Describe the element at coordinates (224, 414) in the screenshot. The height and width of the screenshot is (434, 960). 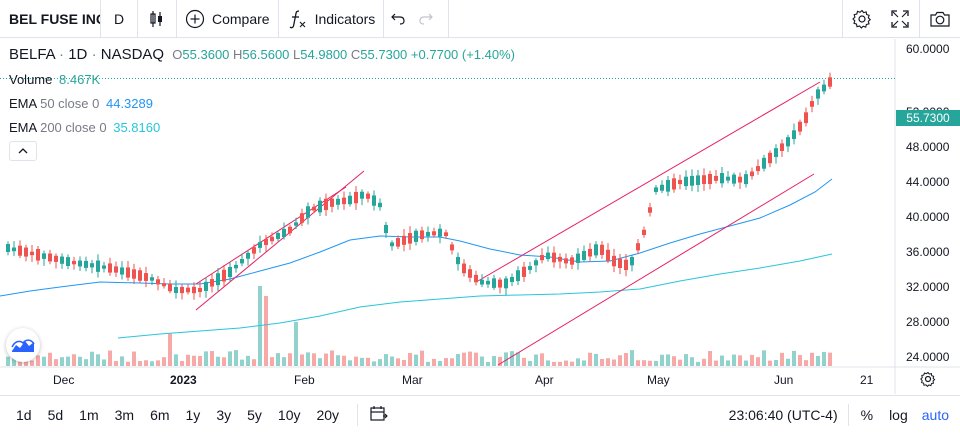
I see `range-button-3y: 3y` at that location.